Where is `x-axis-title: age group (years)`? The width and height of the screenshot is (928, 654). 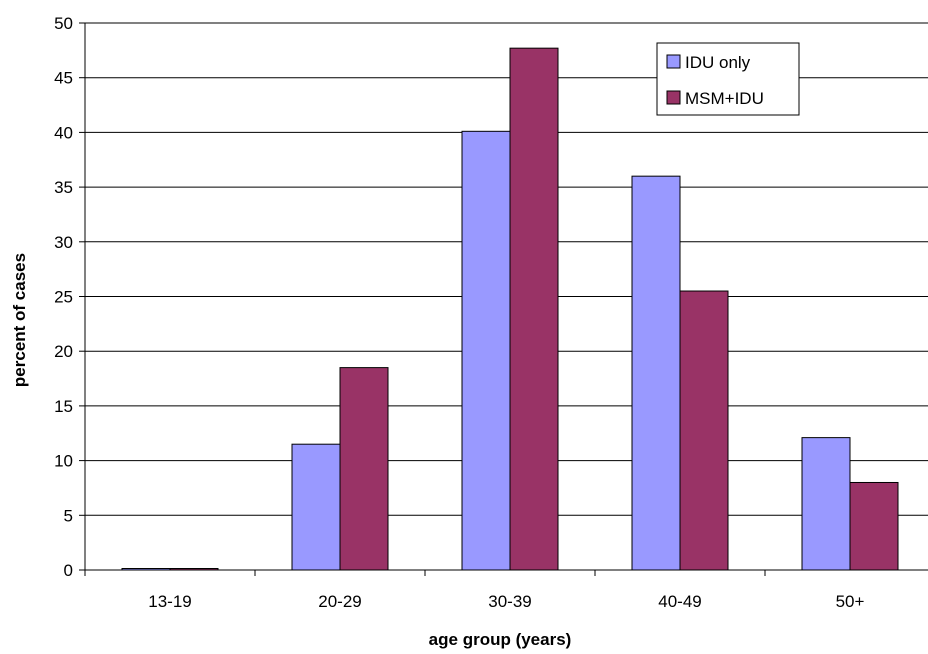
x-axis-title: age group (years) is located at coordinates (500, 639).